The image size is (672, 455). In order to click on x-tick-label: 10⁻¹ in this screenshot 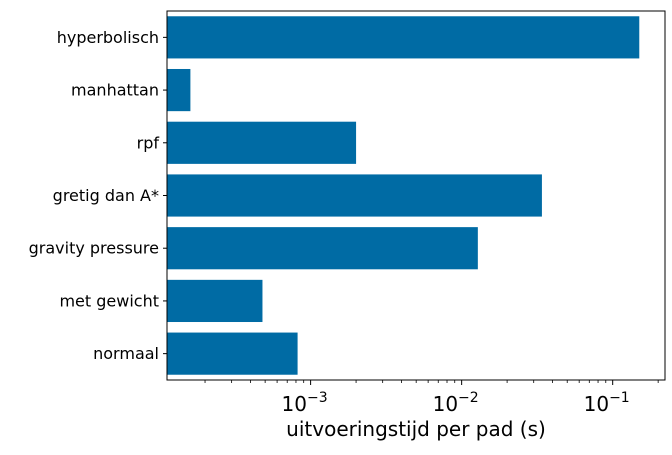, I will do `click(607, 403)`.